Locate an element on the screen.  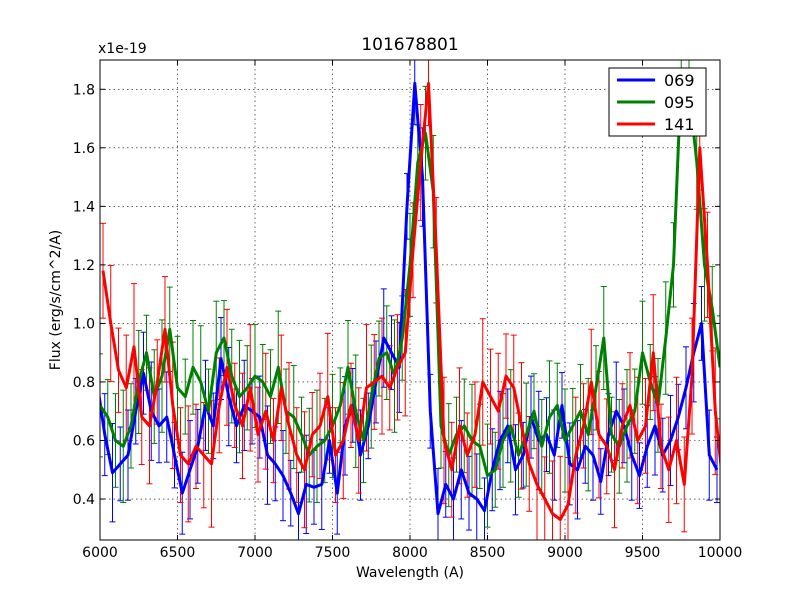
y-tick-label: 0.6 is located at coordinates (84, 441).